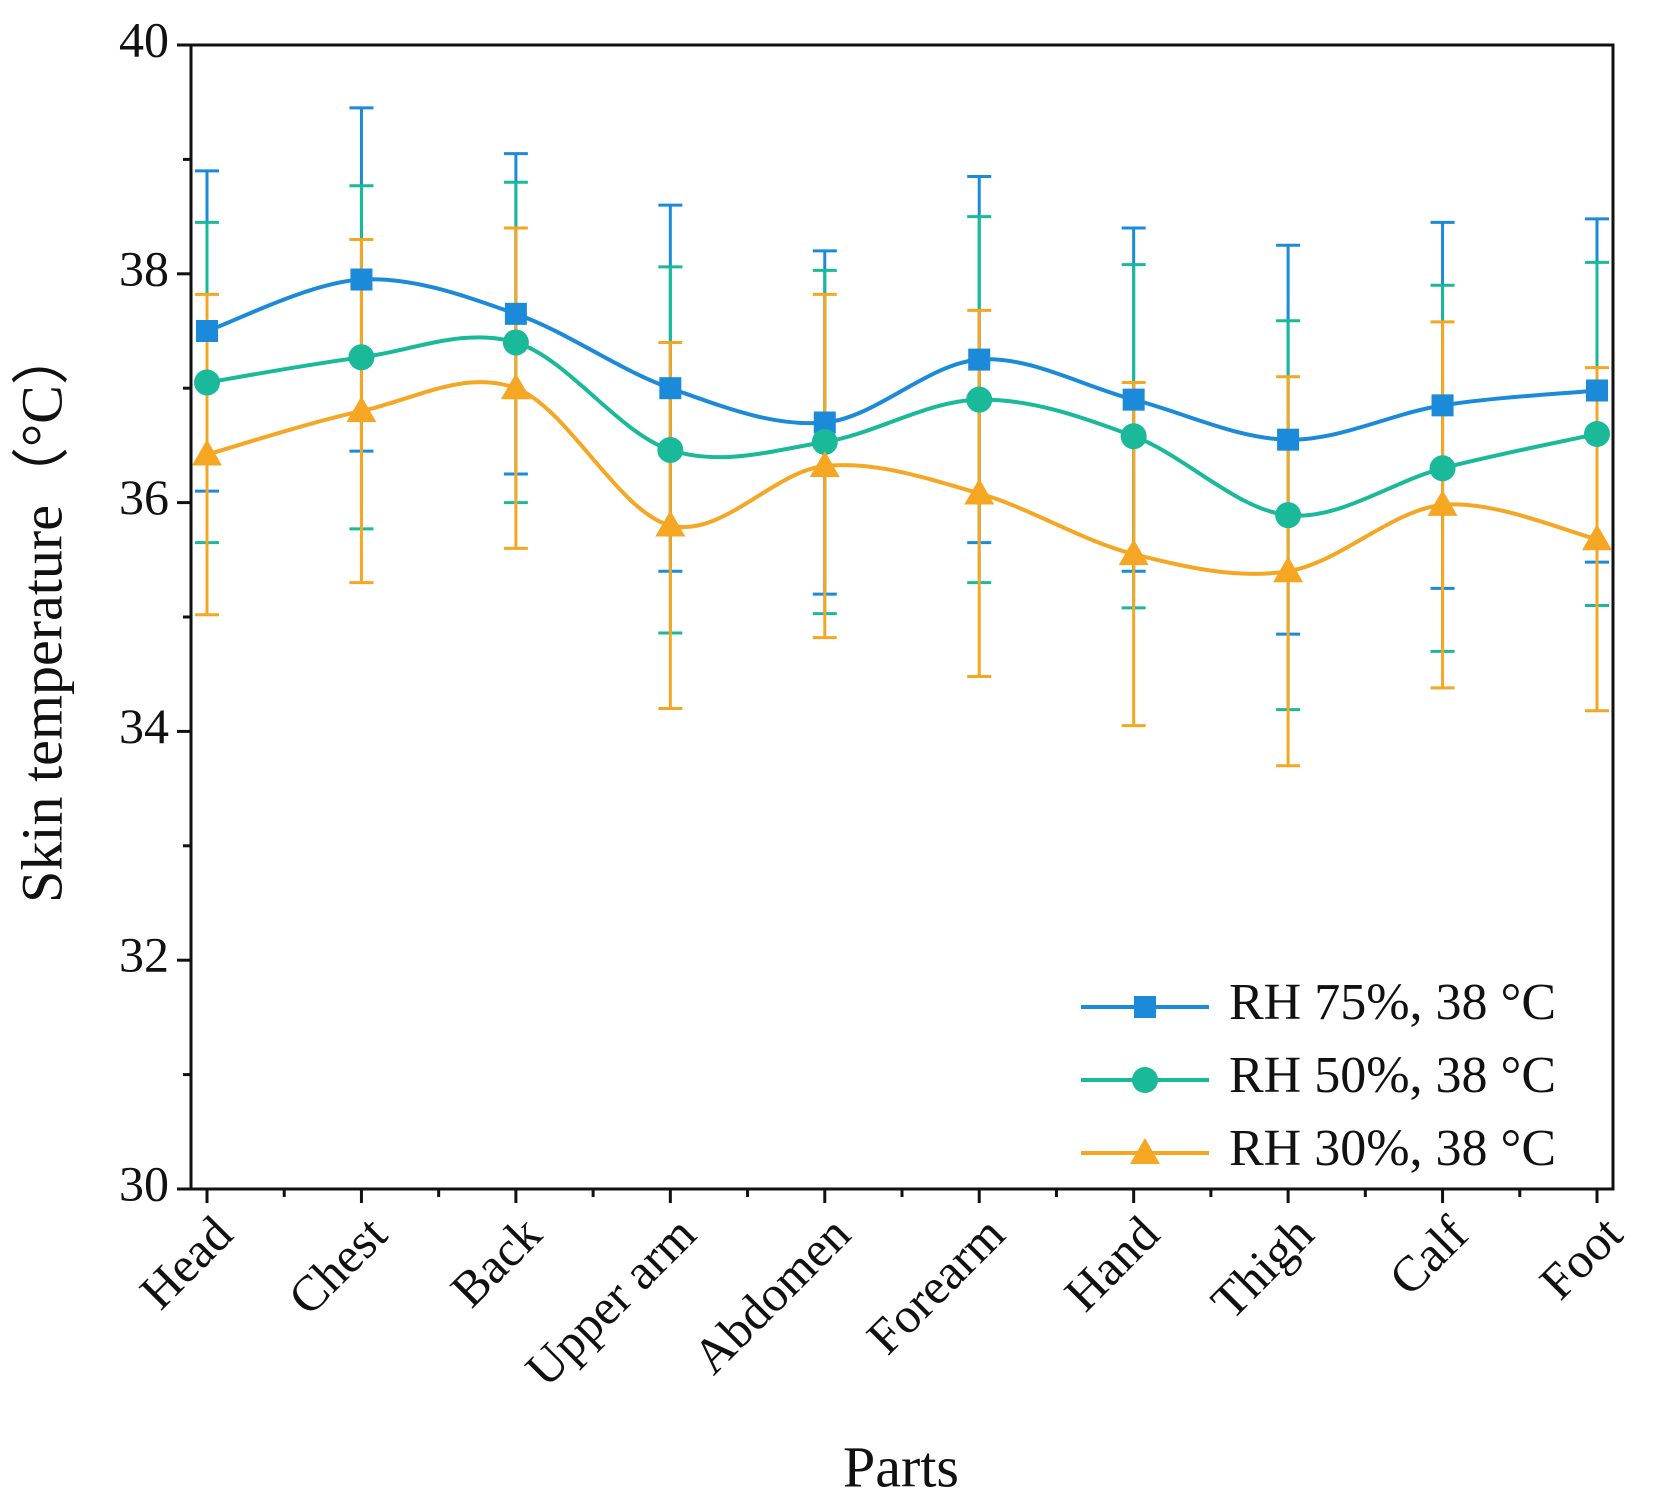 The image size is (1653, 1507). What do you see at coordinates (1392, 1075) in the screenshot?
I see `legend-label: RH 50%, 38 °C` at bounding box center [1392, 1075].